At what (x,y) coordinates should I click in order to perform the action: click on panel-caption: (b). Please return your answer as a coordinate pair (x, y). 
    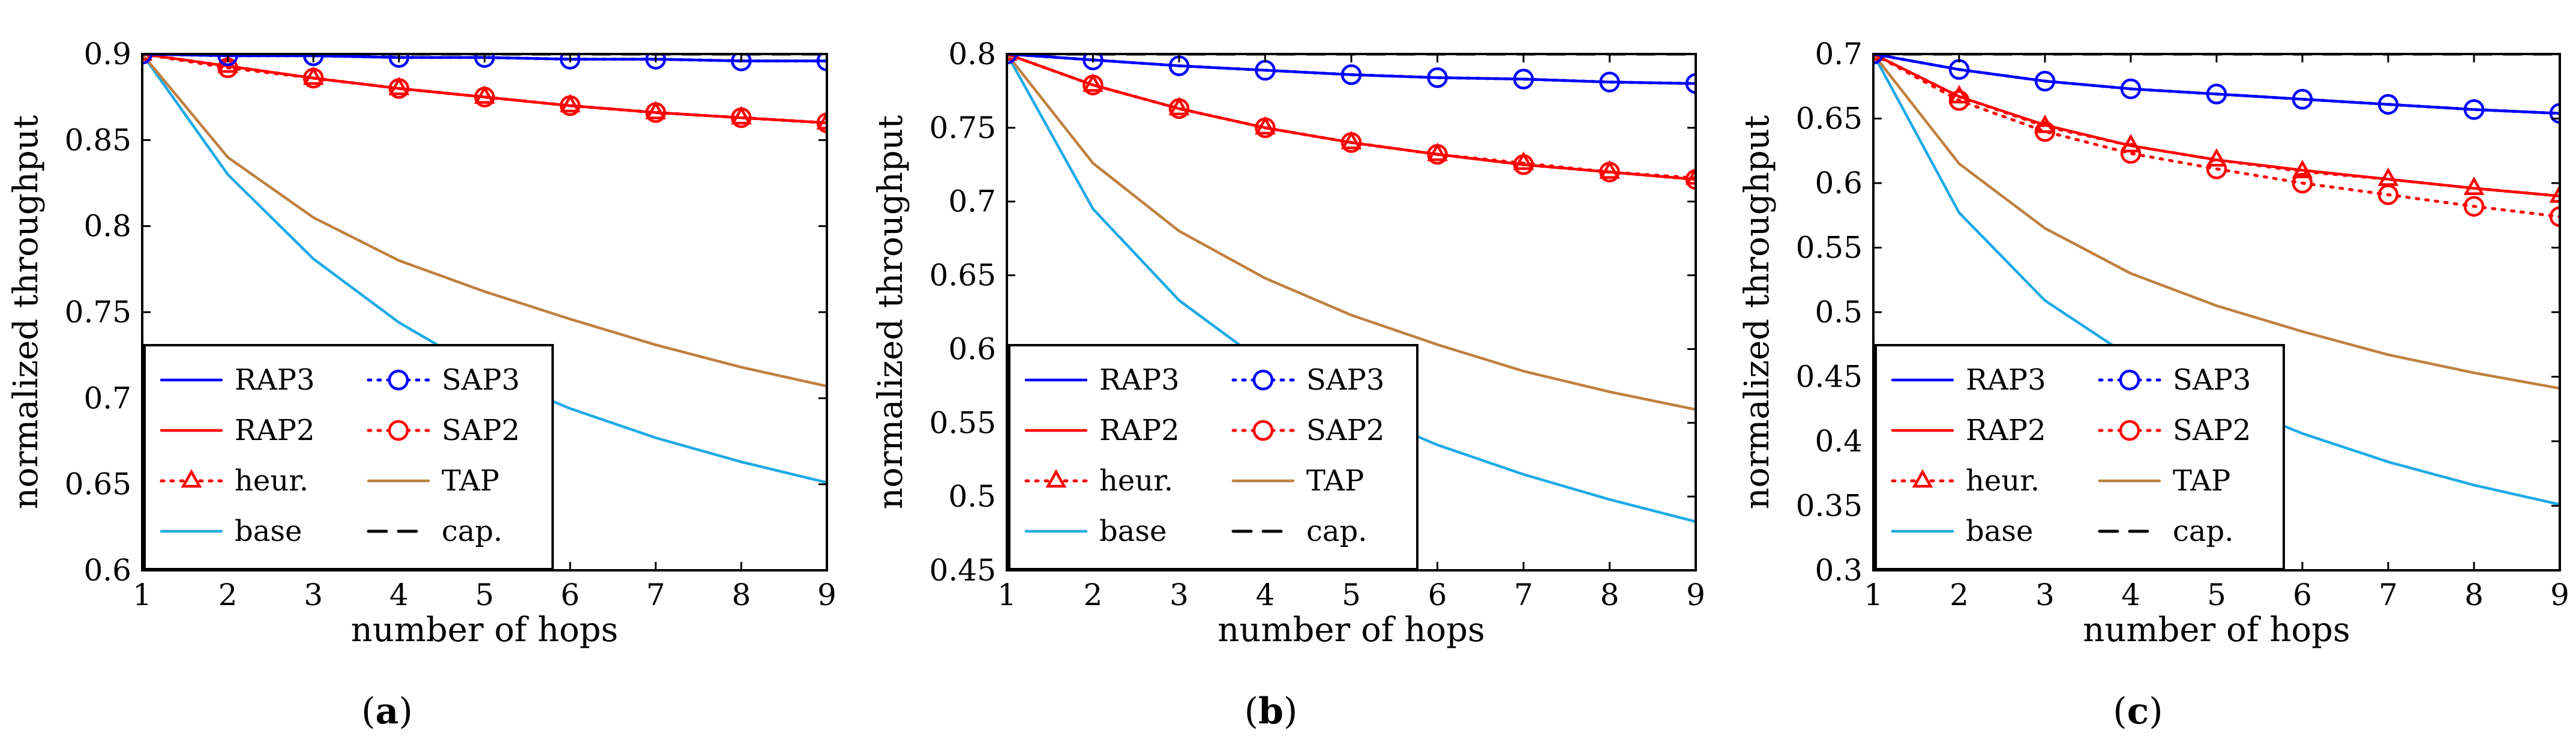
    Looking at the image, I should click on (1271, 711).